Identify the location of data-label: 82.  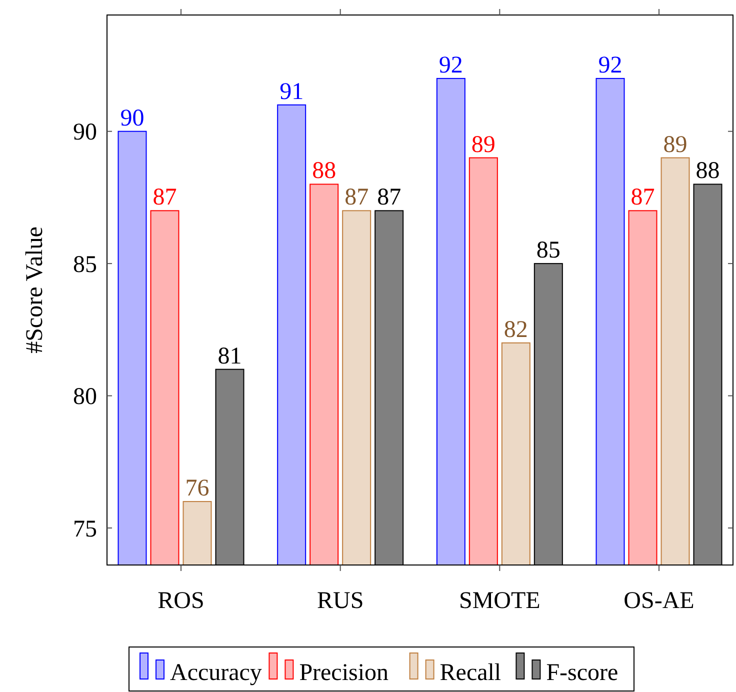
(516, 329).